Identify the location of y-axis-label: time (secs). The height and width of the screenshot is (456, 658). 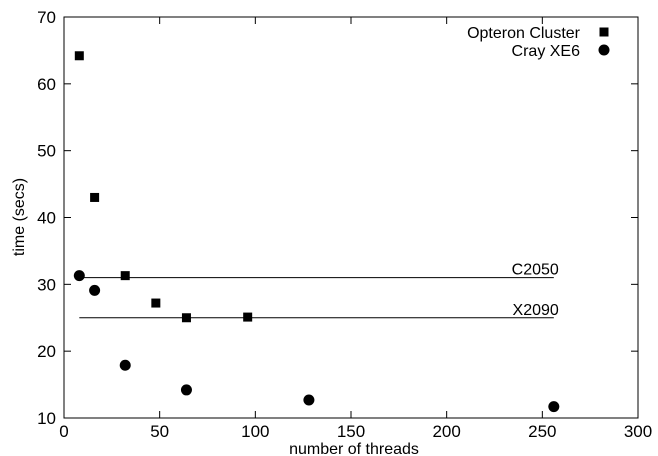
(19, 217).